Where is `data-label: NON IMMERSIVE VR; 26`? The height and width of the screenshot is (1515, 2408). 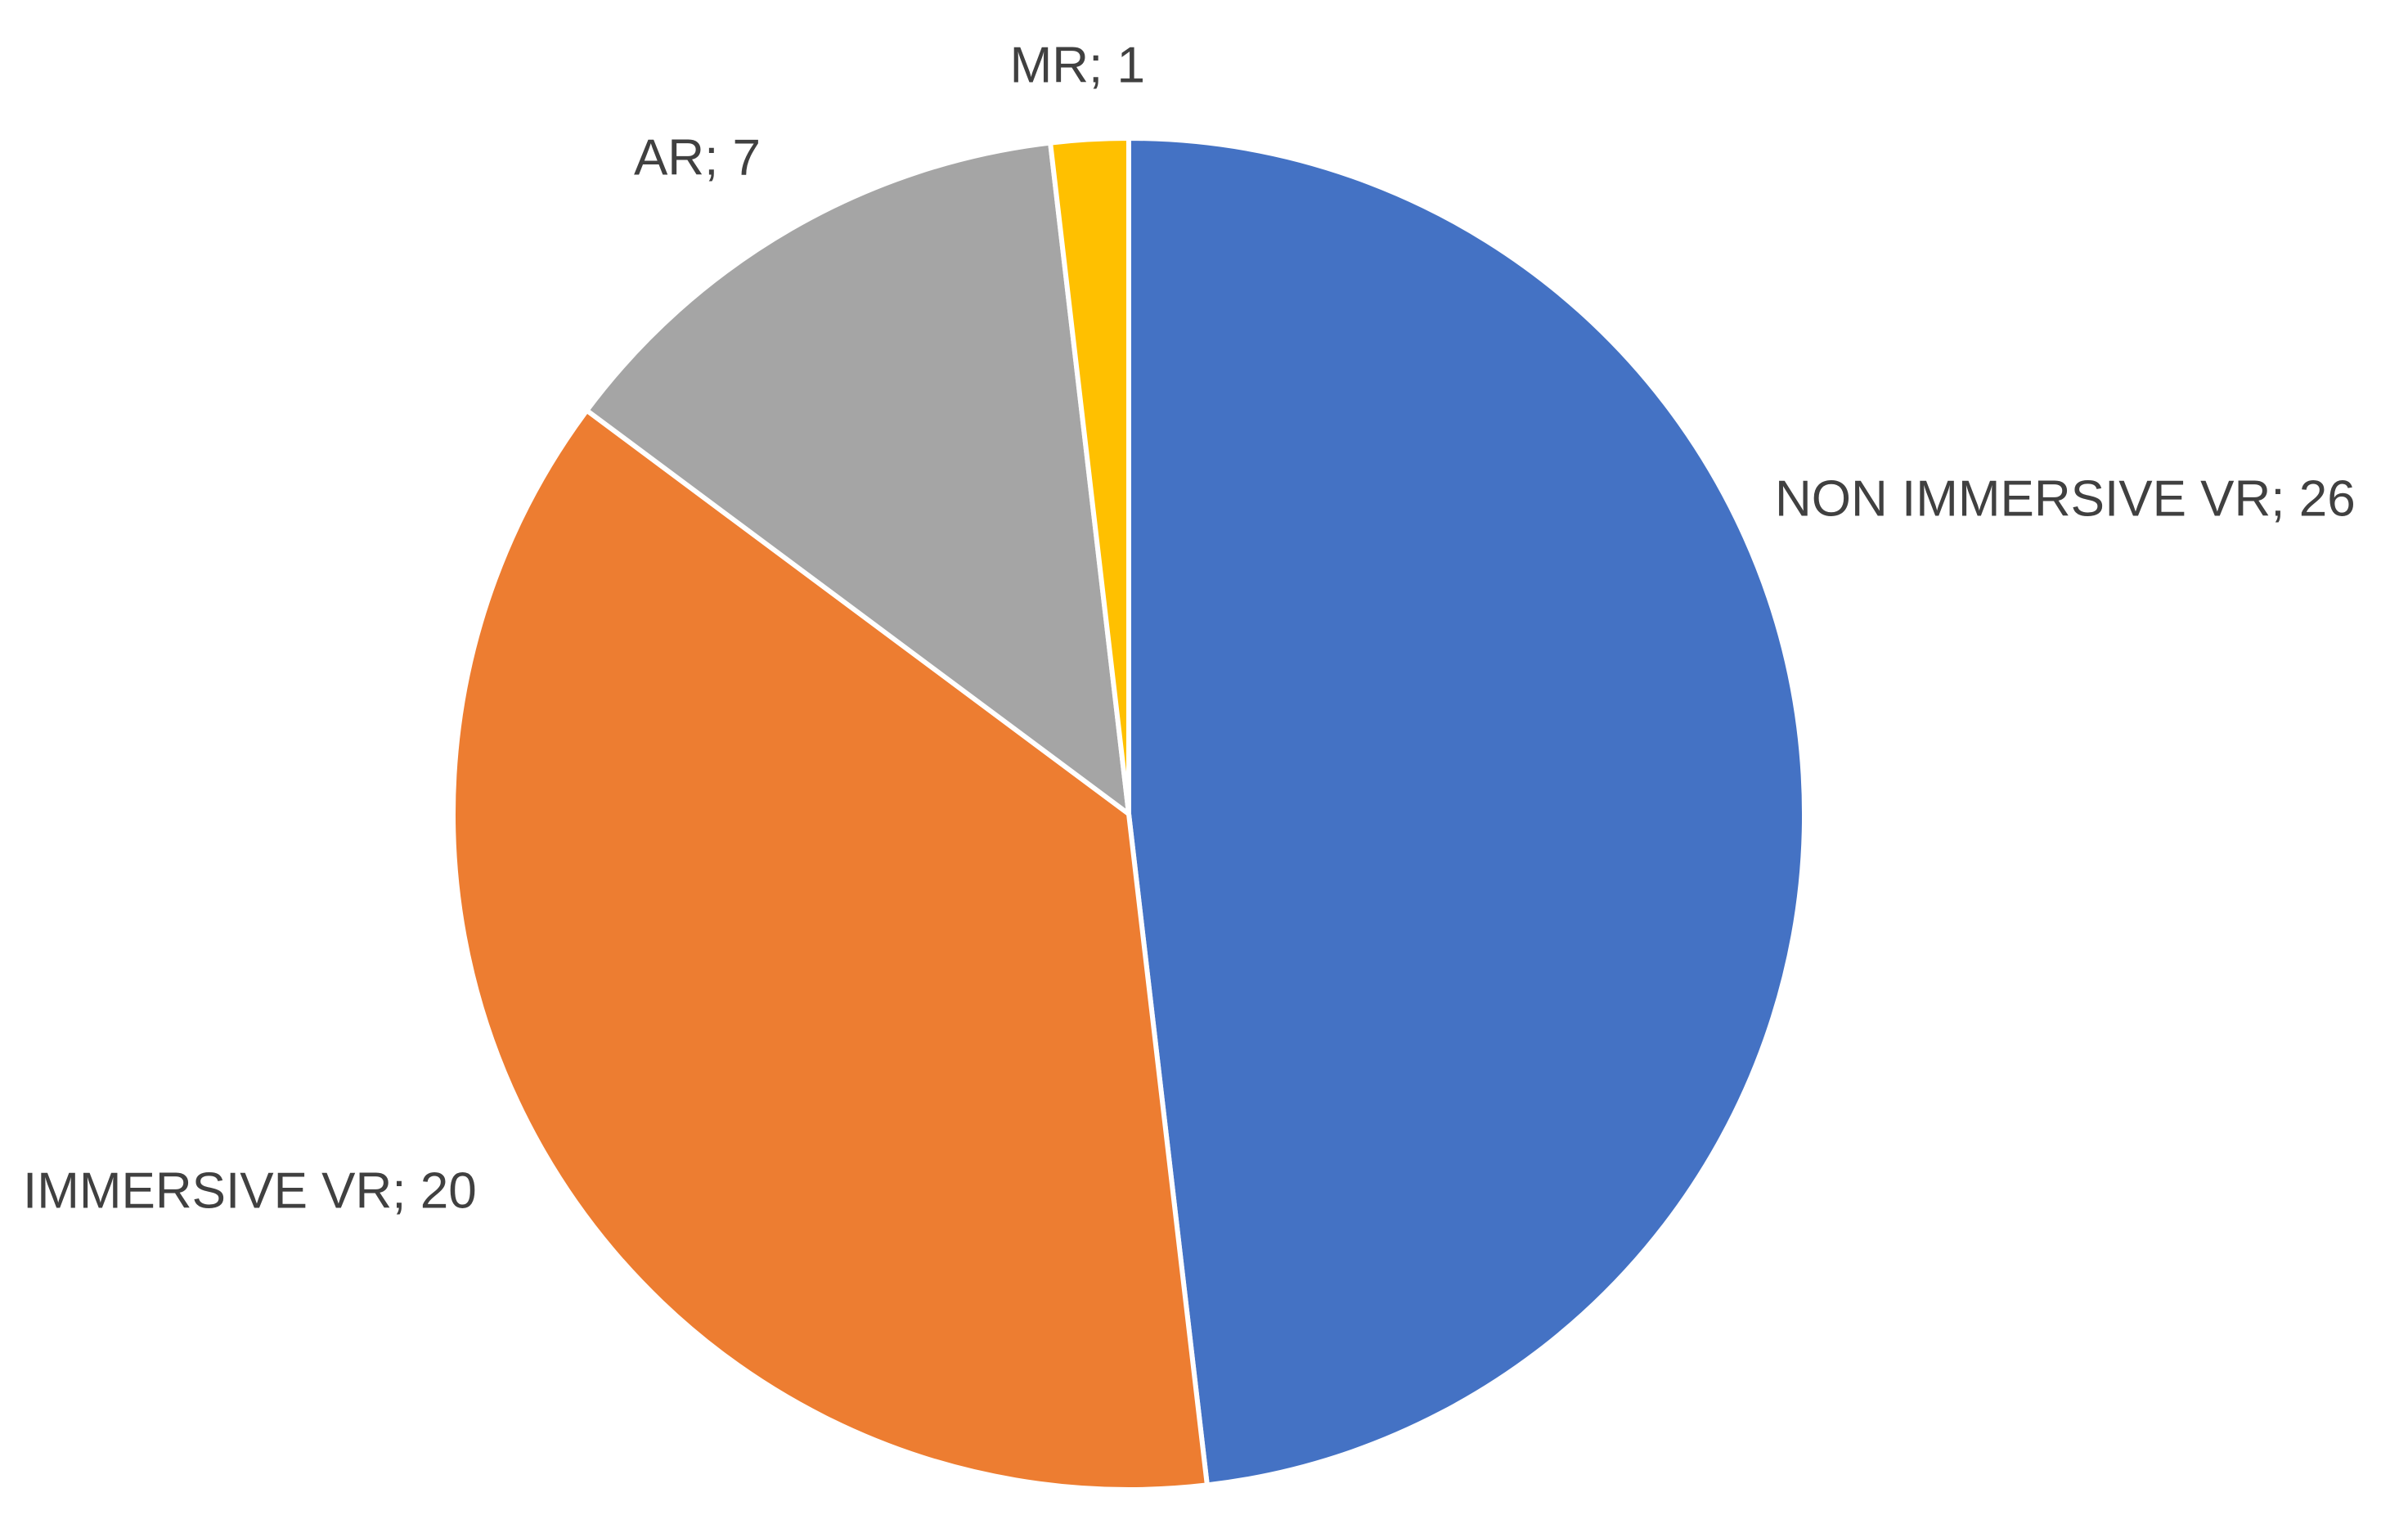 data-label: NON IMMERSIVE VR; 26 is located at coordinates (2065, 498).